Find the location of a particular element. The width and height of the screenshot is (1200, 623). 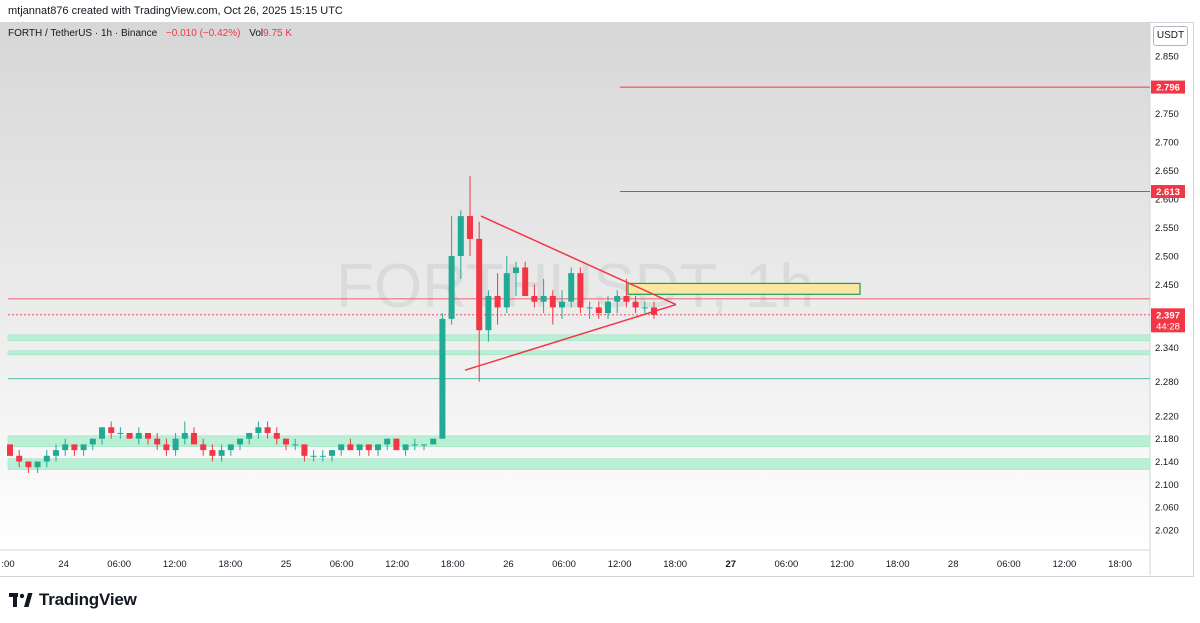

price-label-box is located at coordinates (1168, 320).